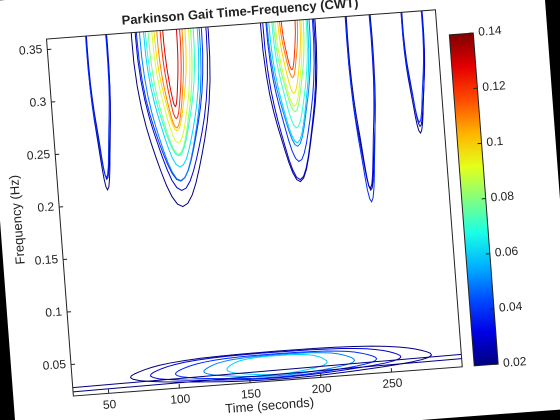 The image size is (560, 420). Describe the element at coordinates (502, 197) in the screenshot. I see `colorbar-tick-label: 0.08` at that location.